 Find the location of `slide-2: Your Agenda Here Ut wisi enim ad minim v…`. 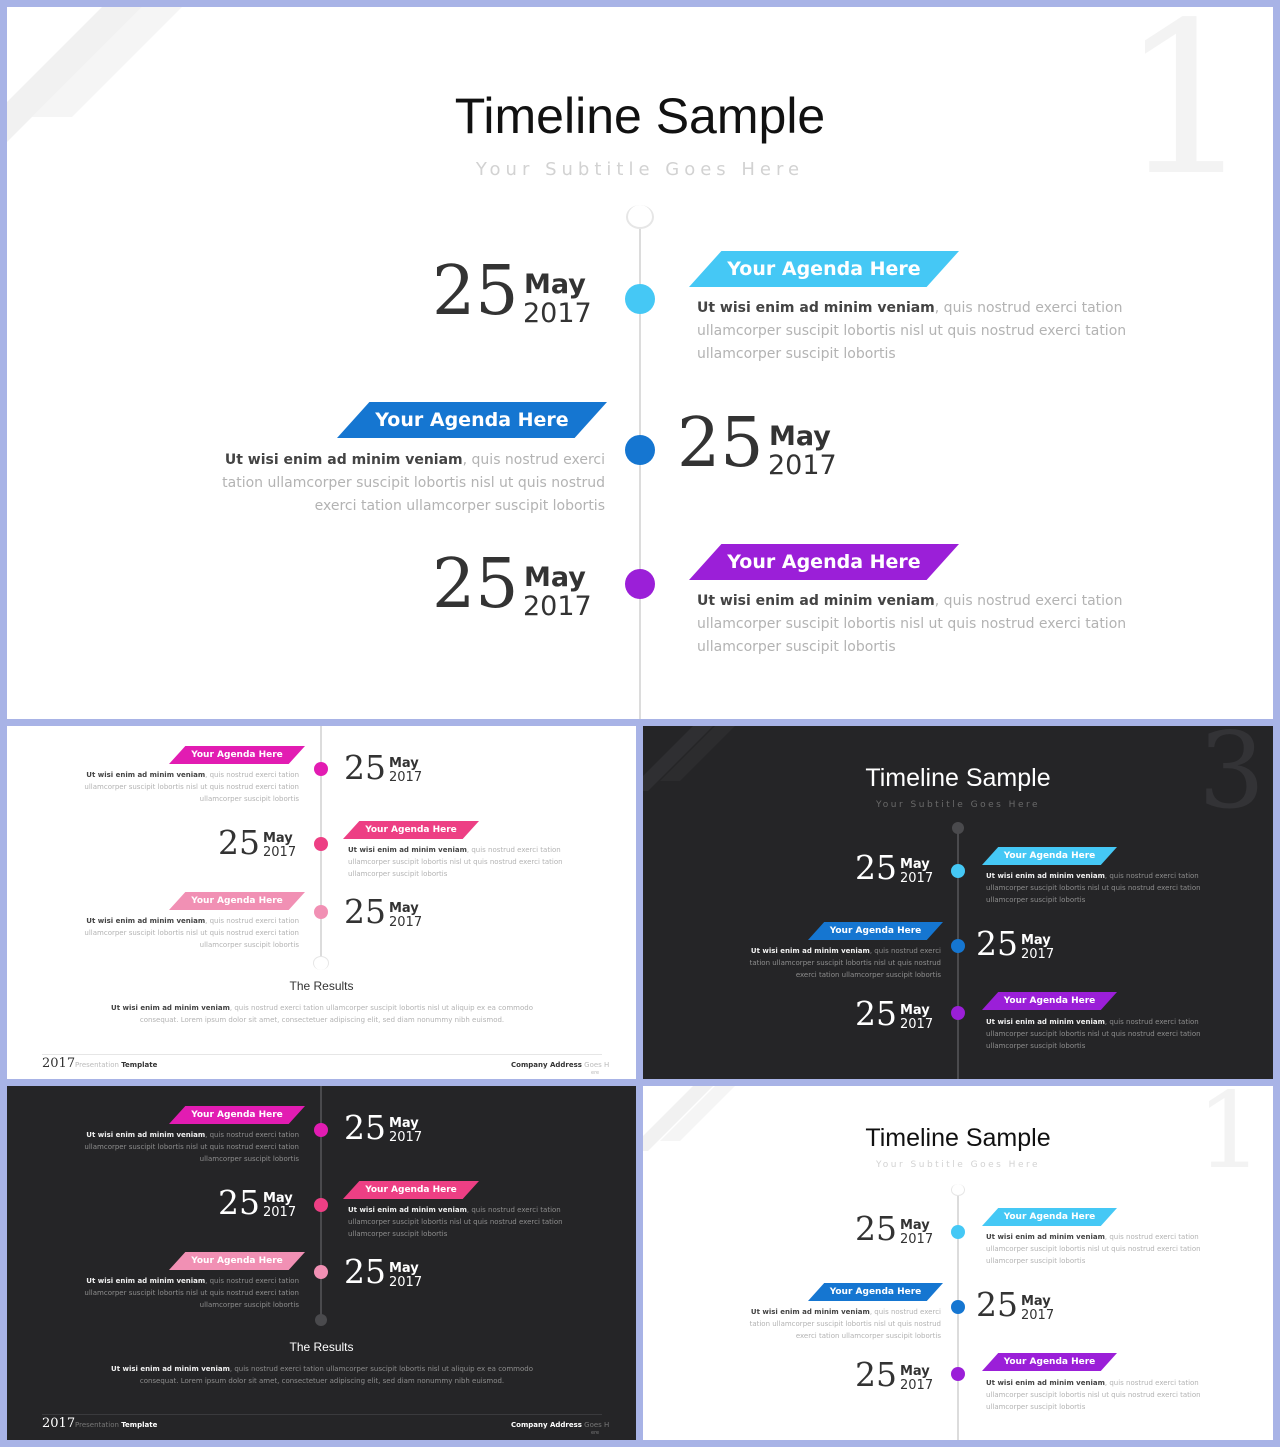

slide-2: Your Agenda Here Ut wisi enim ad minim v… is located at coordinates (321, 902).